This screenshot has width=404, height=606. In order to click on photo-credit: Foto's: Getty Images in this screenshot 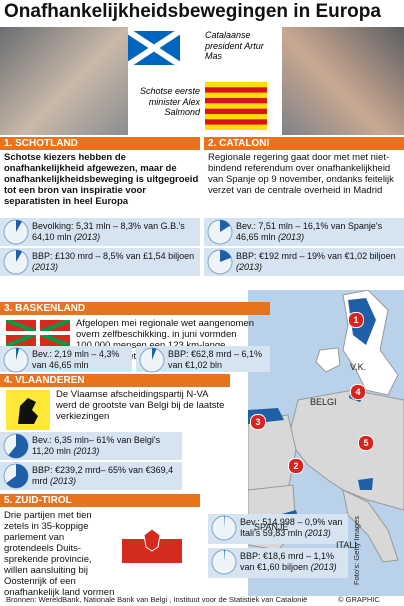, I will do `click(356, 550)`.